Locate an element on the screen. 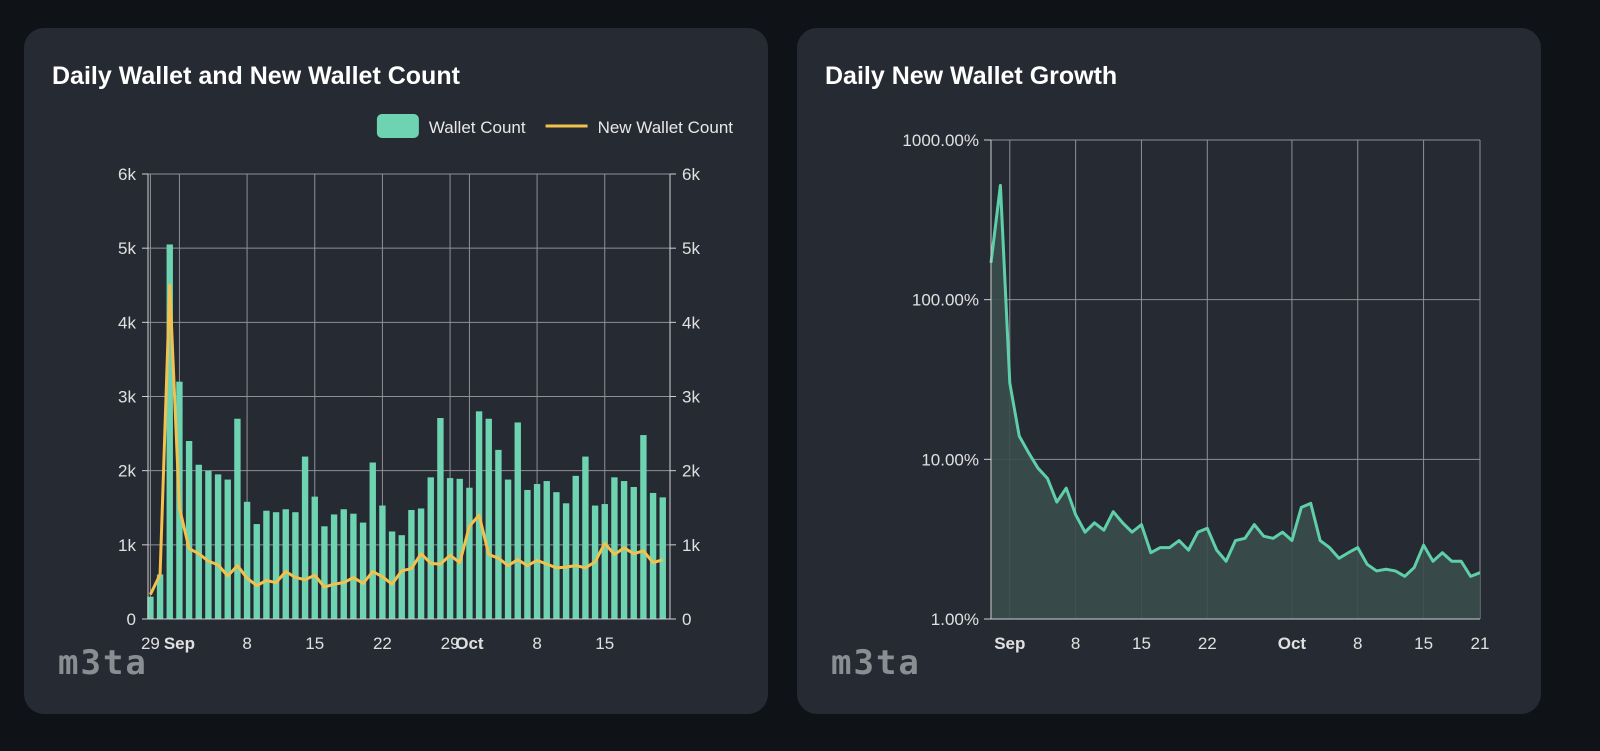  y-tick-label: 5k is located at coordinates (127, 248).